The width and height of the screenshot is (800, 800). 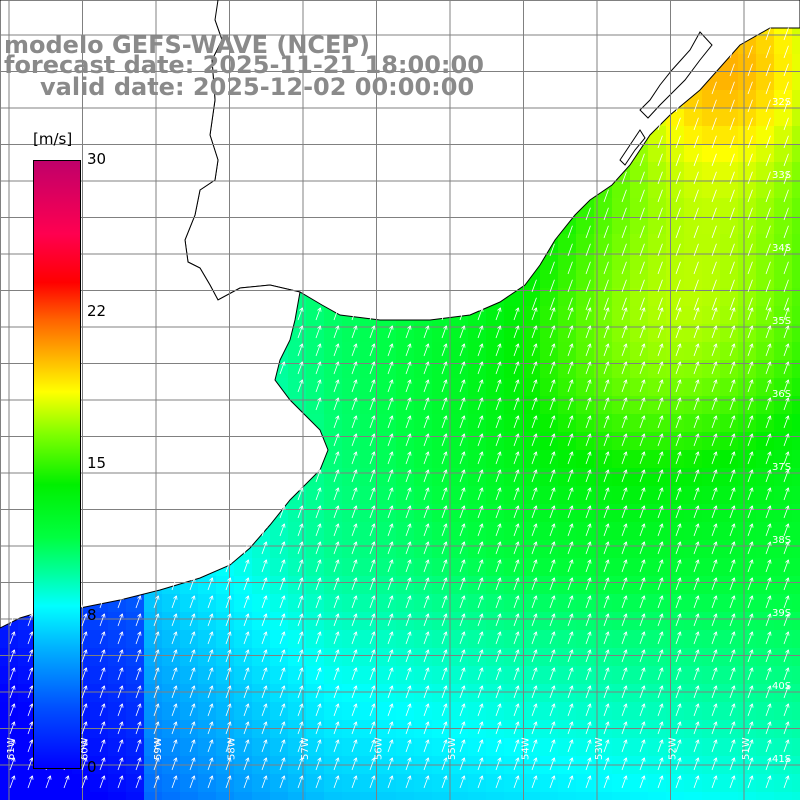 I want to click on lon-label: 55W, so click(x=452, y=748).